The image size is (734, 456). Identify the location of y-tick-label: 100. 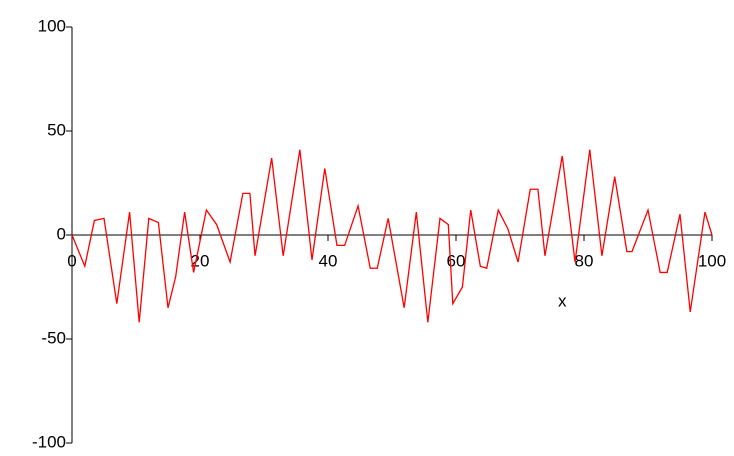
(52, 25).